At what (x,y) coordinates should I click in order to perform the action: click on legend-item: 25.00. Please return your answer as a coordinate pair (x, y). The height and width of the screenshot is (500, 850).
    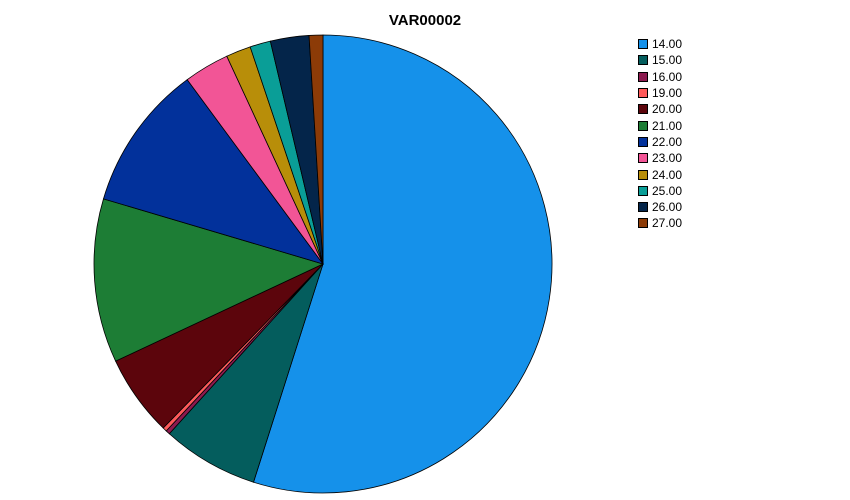
    Looking at the image, I should click on (660, 191).